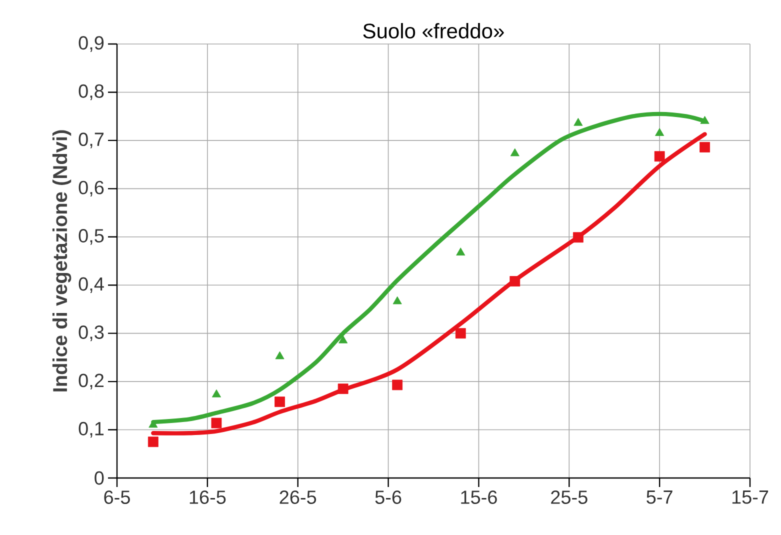 This screenshot has width=781, height=535. Describe the element at coordinates (91, 44) in the screenshot. I see `y-tick-label: 0,9` at that location.